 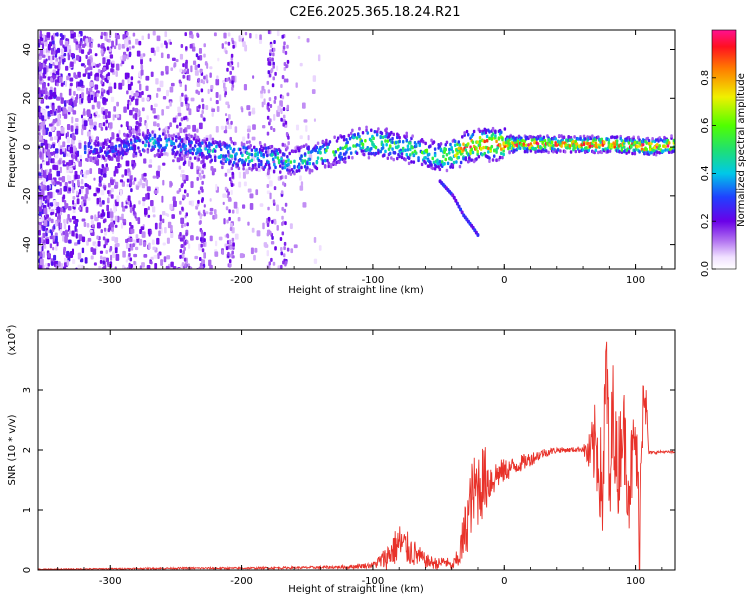 I want to click on snr-y-label: SNR (10 * v/v), so click(x=12, y=449).